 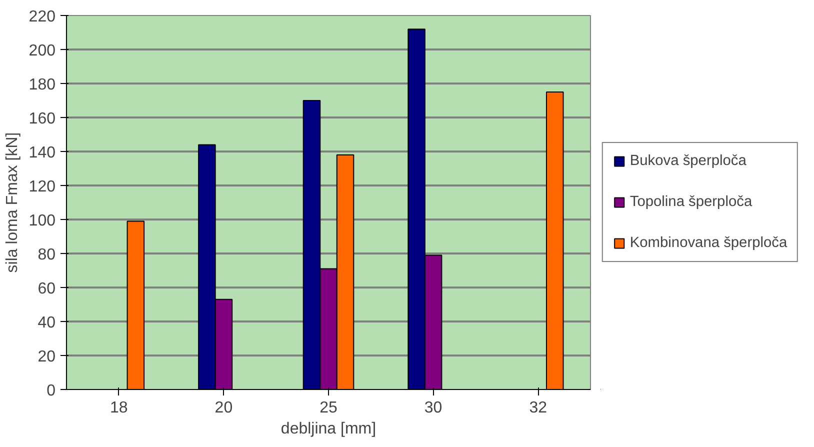 What do you see at coordinates (688, 161) in the screenshot?
I see `legend-label: Bukova šperploča` at bounding box center [688, 161].